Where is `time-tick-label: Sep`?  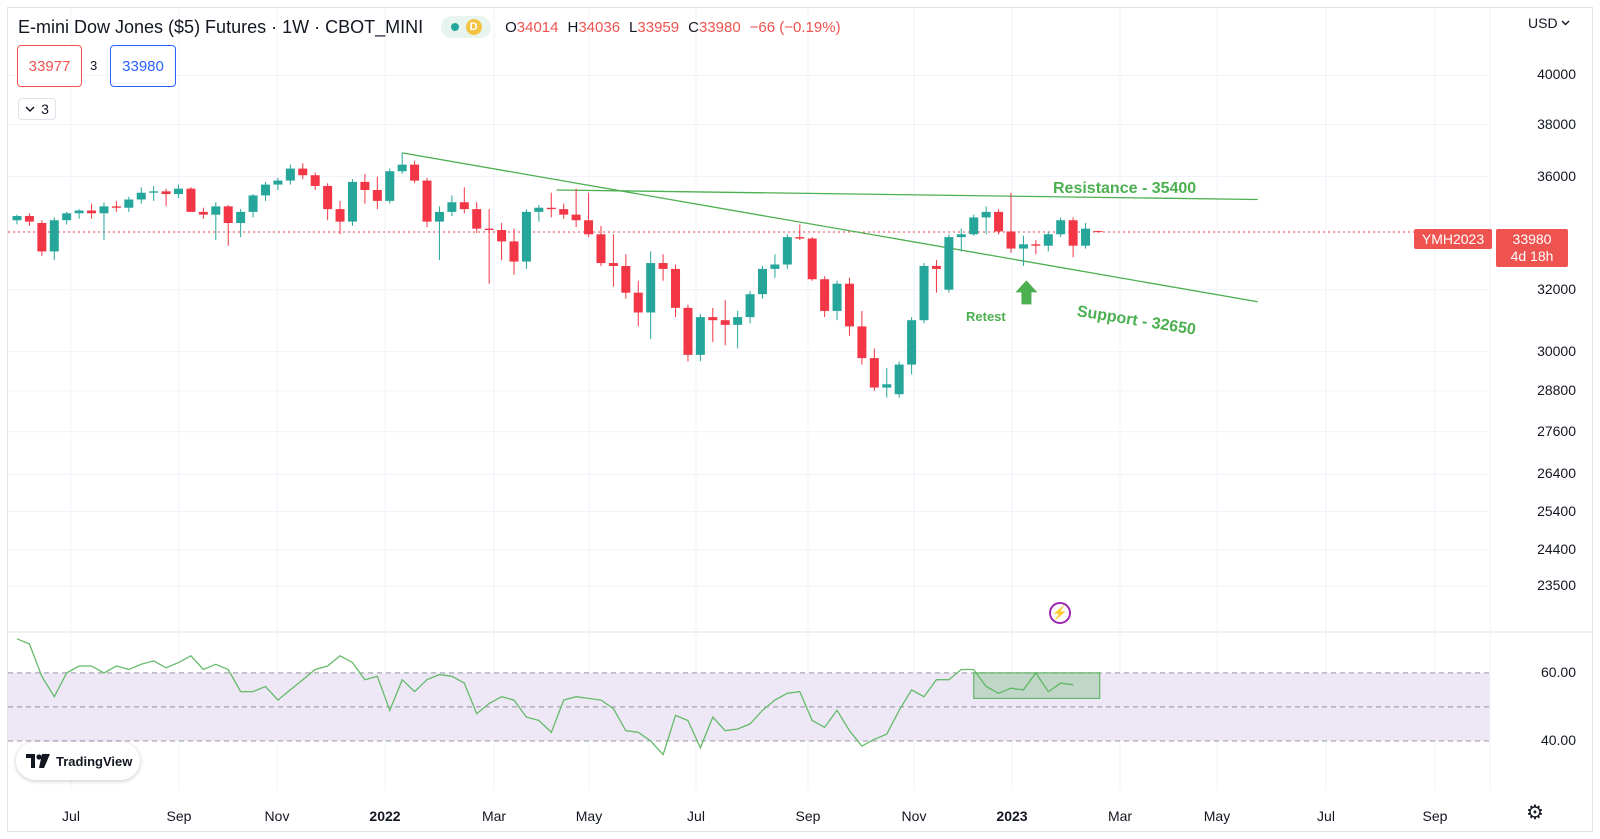 time-tick-label: Sep is located at coordinates (179, 816).